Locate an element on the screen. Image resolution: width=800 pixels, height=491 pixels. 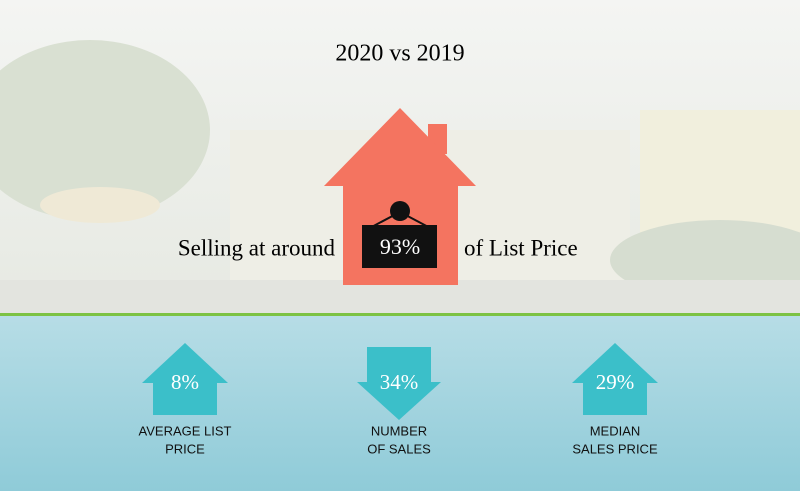
title: 2020 vs 2019 is located at coordinates (399, 54).